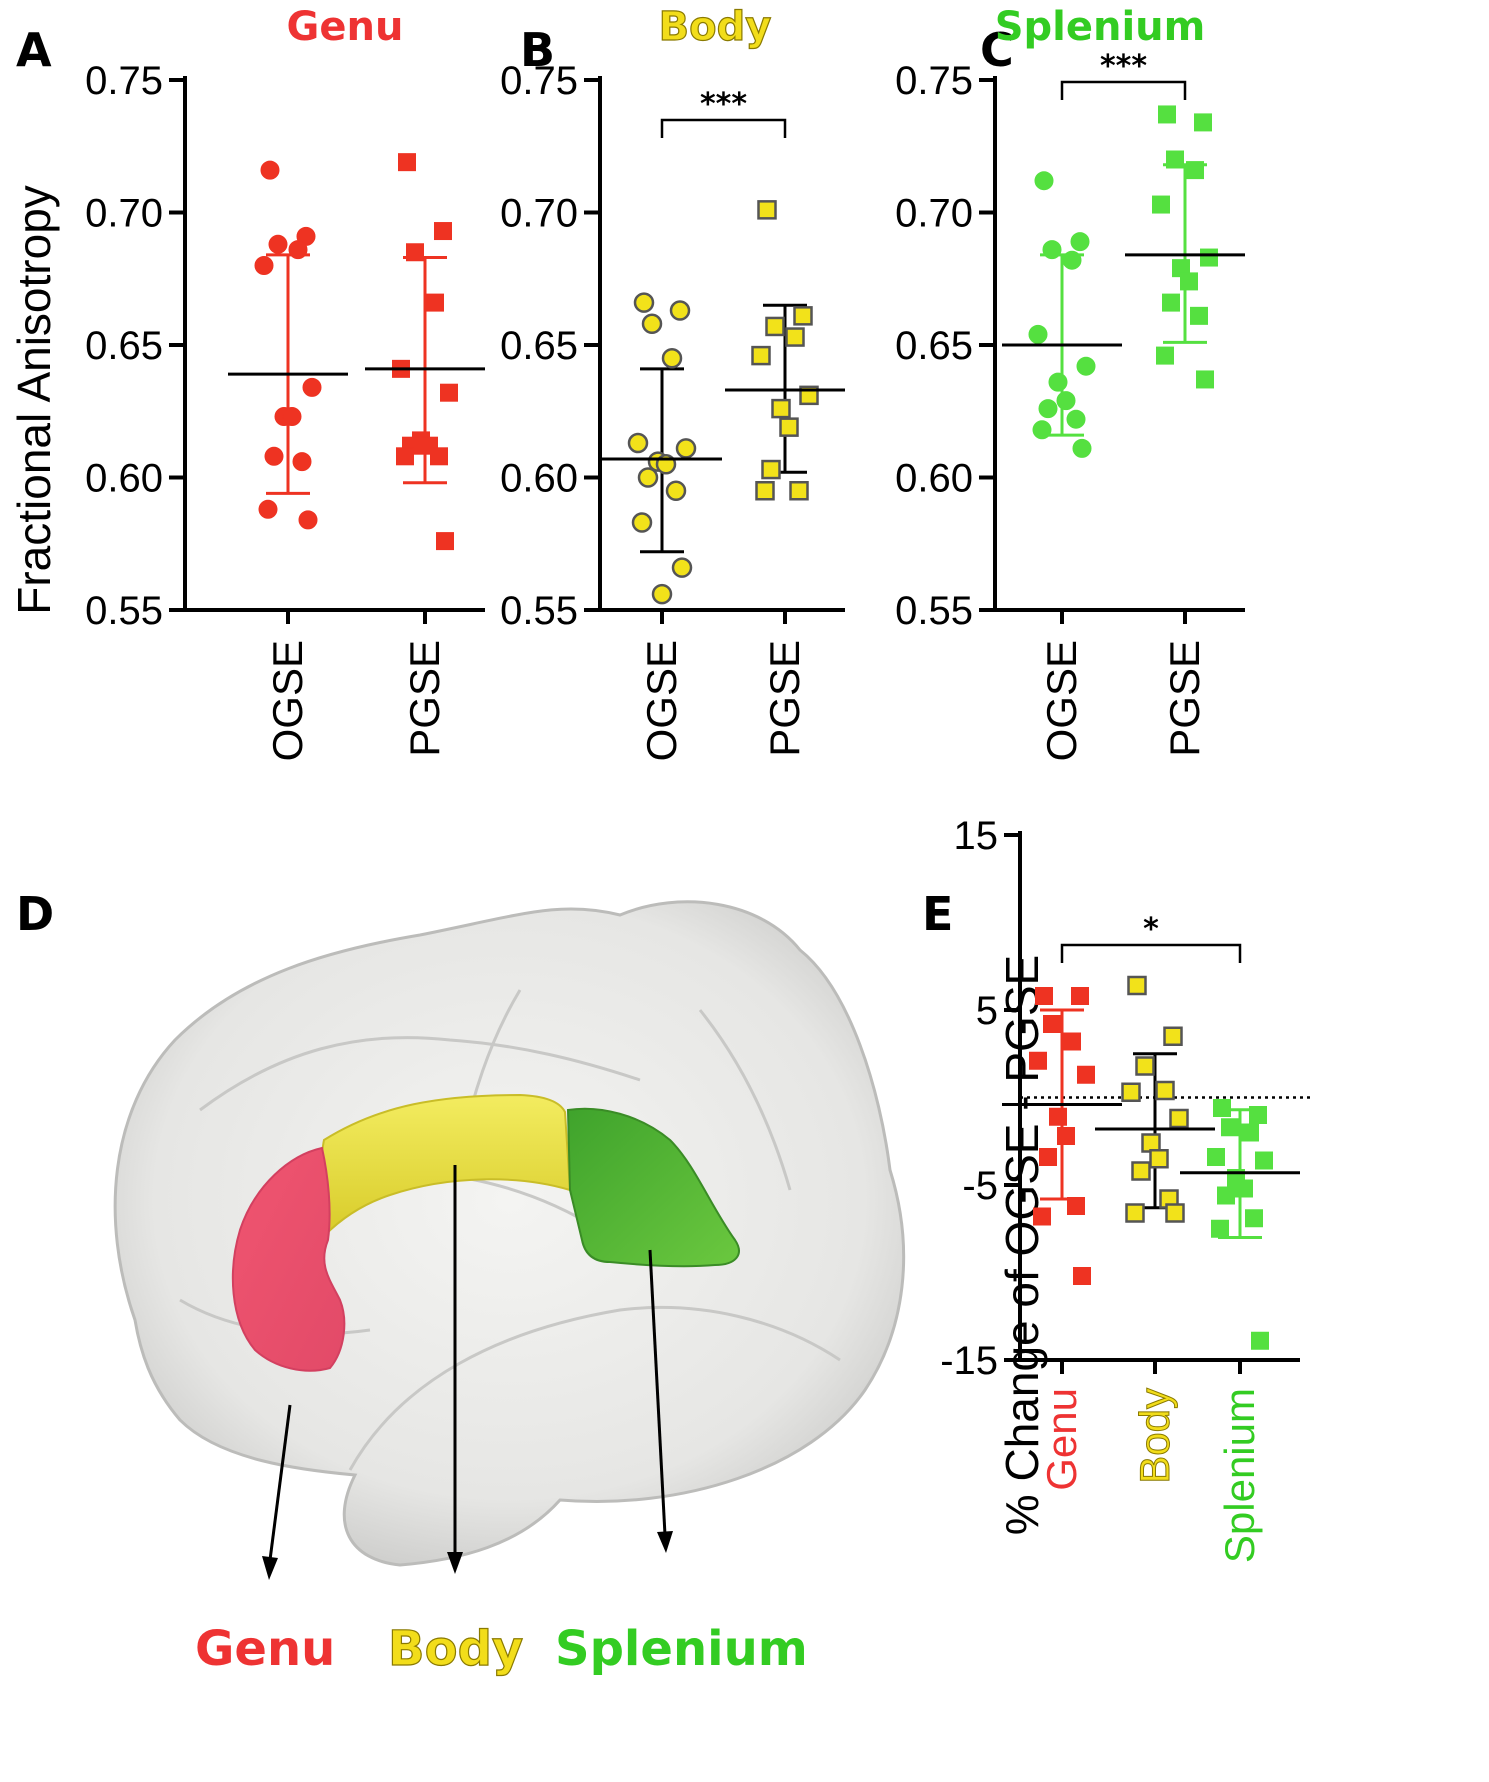 The image size is (1489, 1782). Describe the element at coordinates (681, 1649) in the screenshot. I see `brain-label-splenium: Splenium` at that location.